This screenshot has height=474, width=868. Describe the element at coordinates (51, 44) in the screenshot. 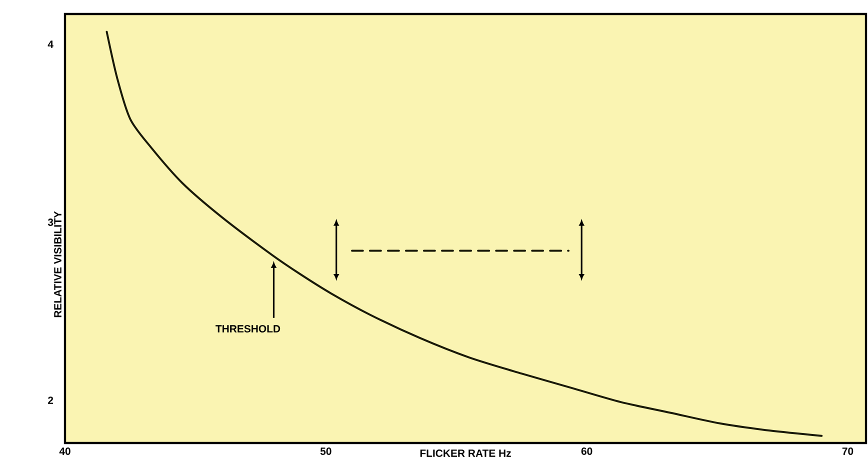

I see `y-tick-label: 4` at that location.